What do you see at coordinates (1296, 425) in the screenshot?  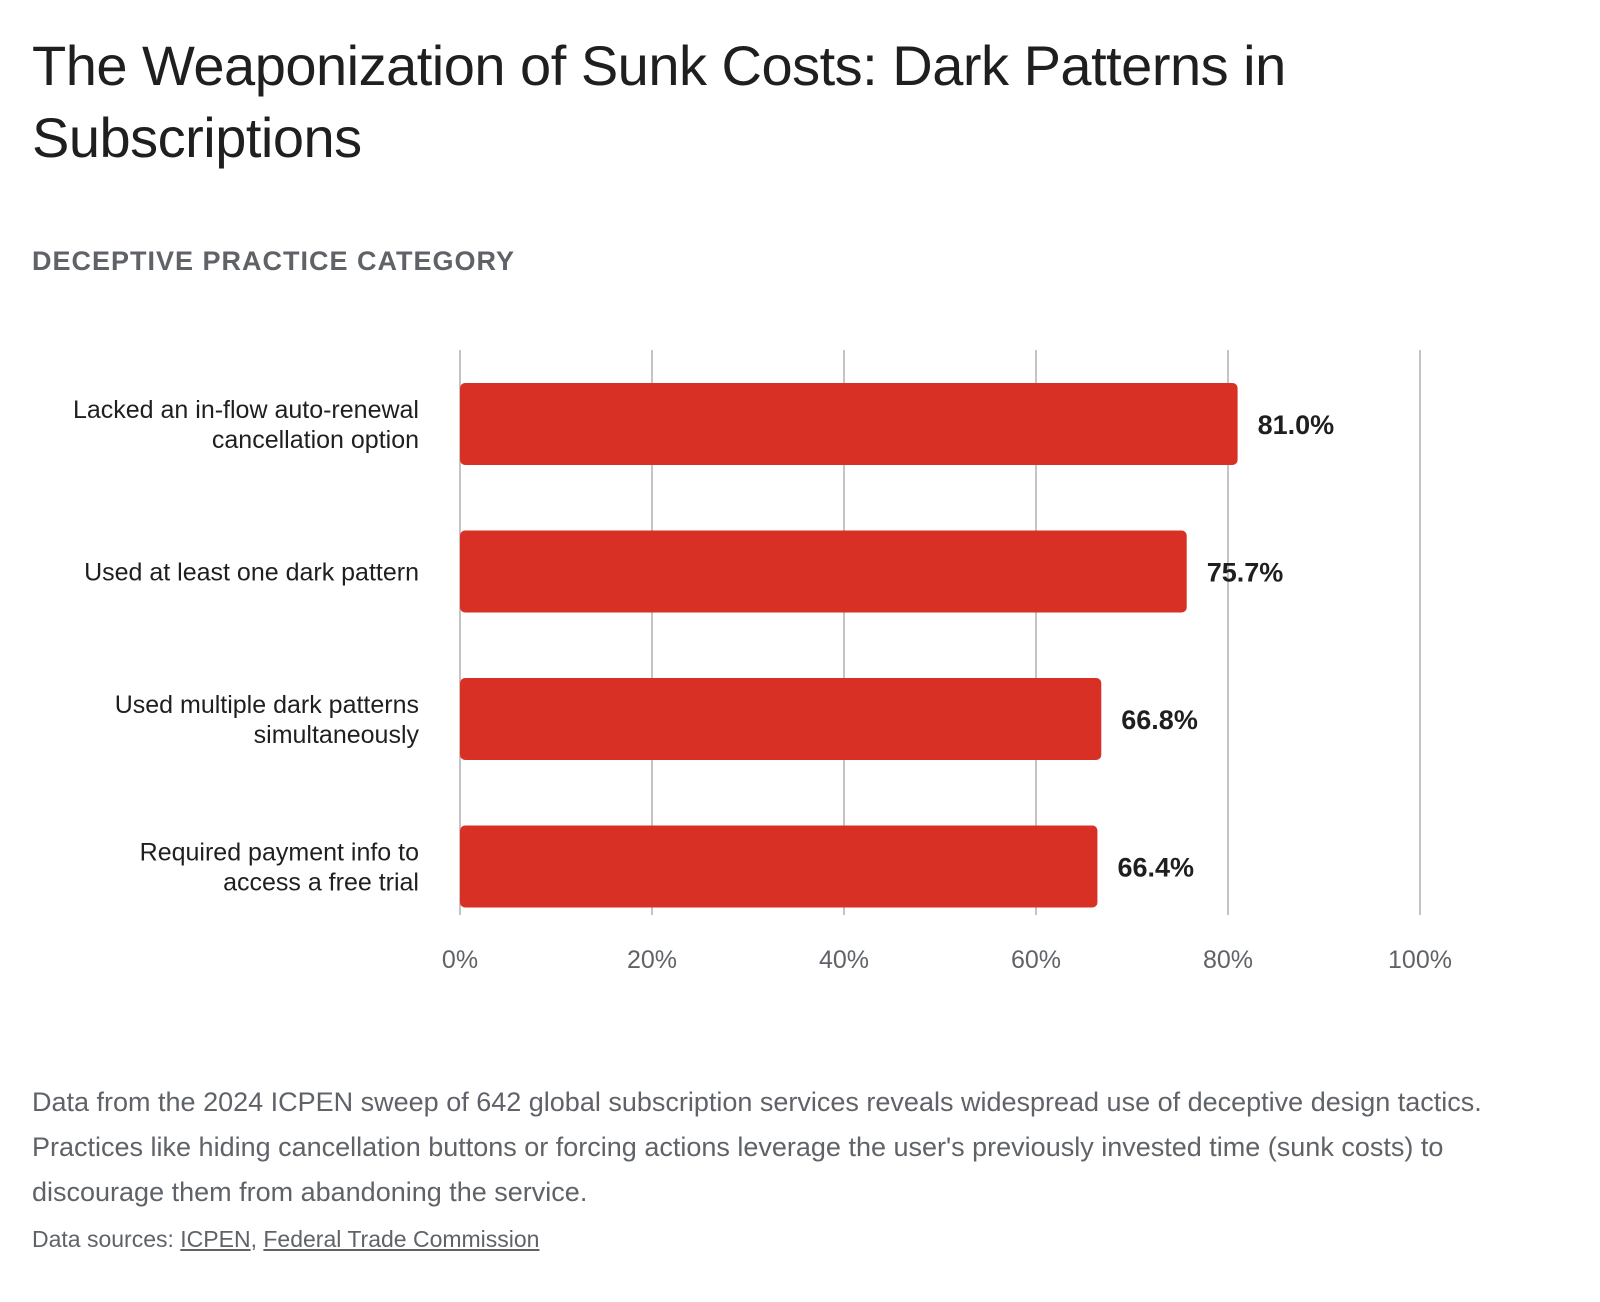 I see `value-label-0: 81.0%` at bounding box center [1296, 425].